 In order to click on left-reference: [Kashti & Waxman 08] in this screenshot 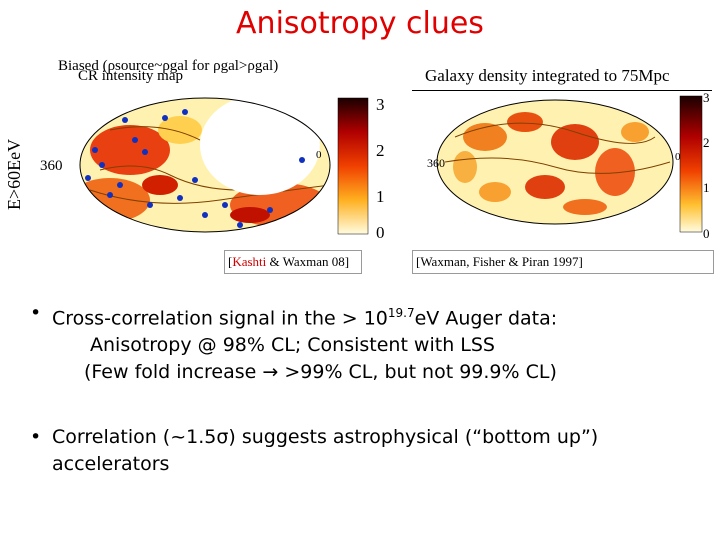, I will do `click(289, 261)`.